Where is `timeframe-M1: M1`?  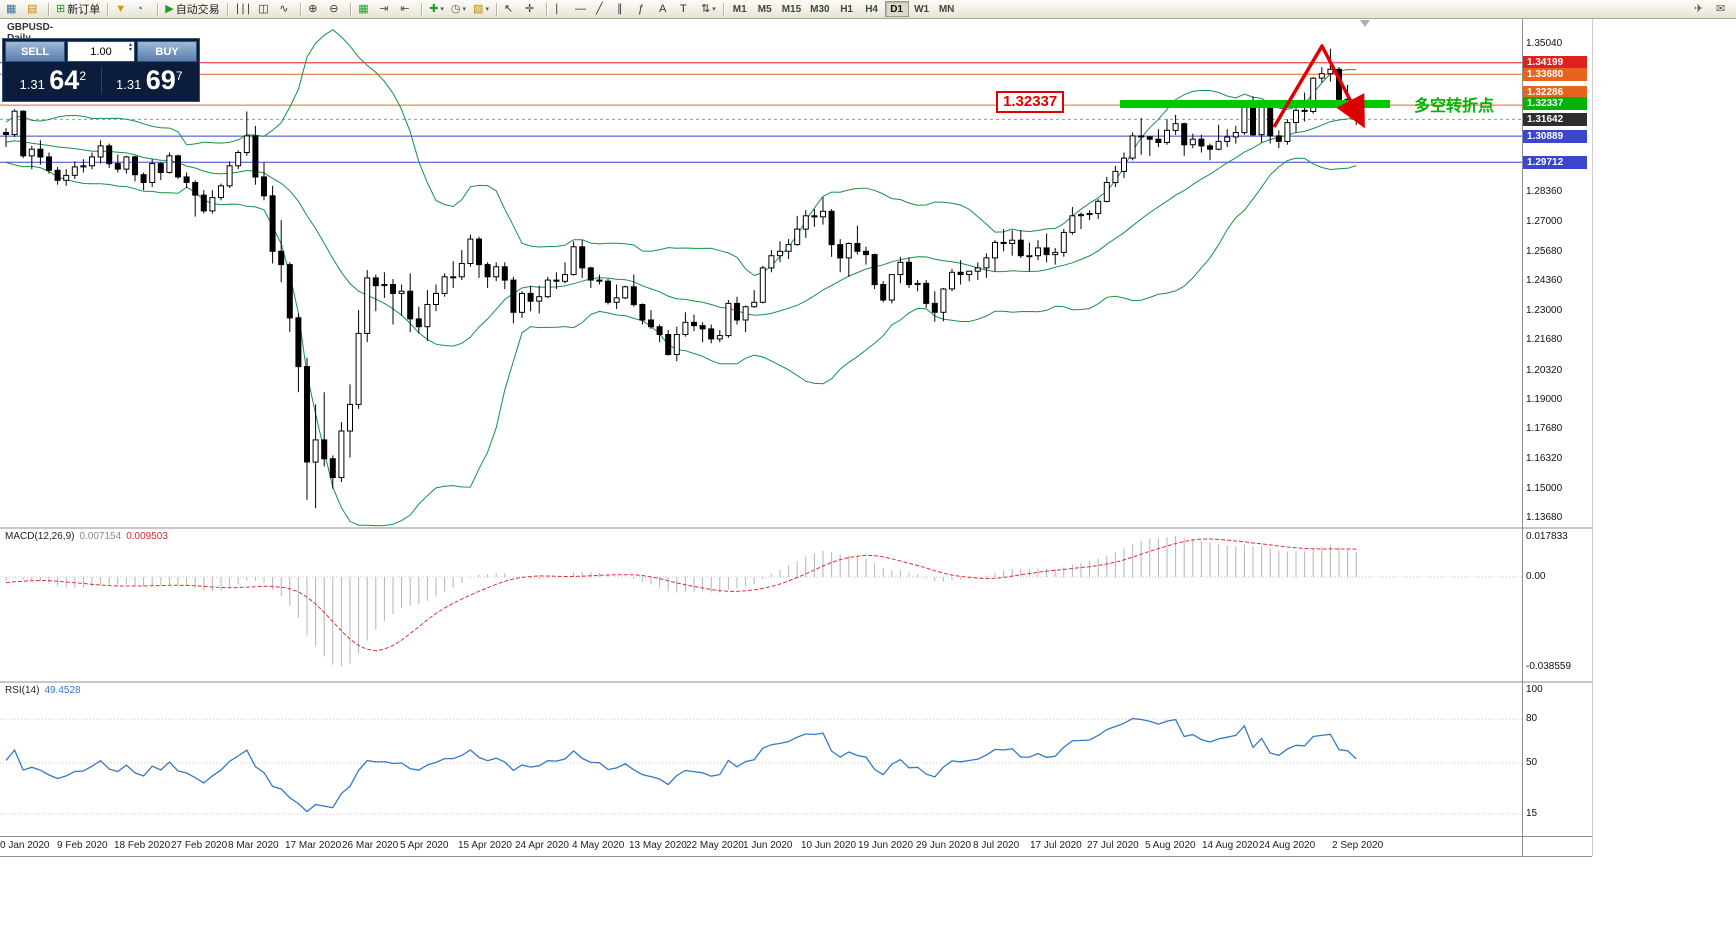
timeframe-M1: M1 is located at coordinates (740, 9).